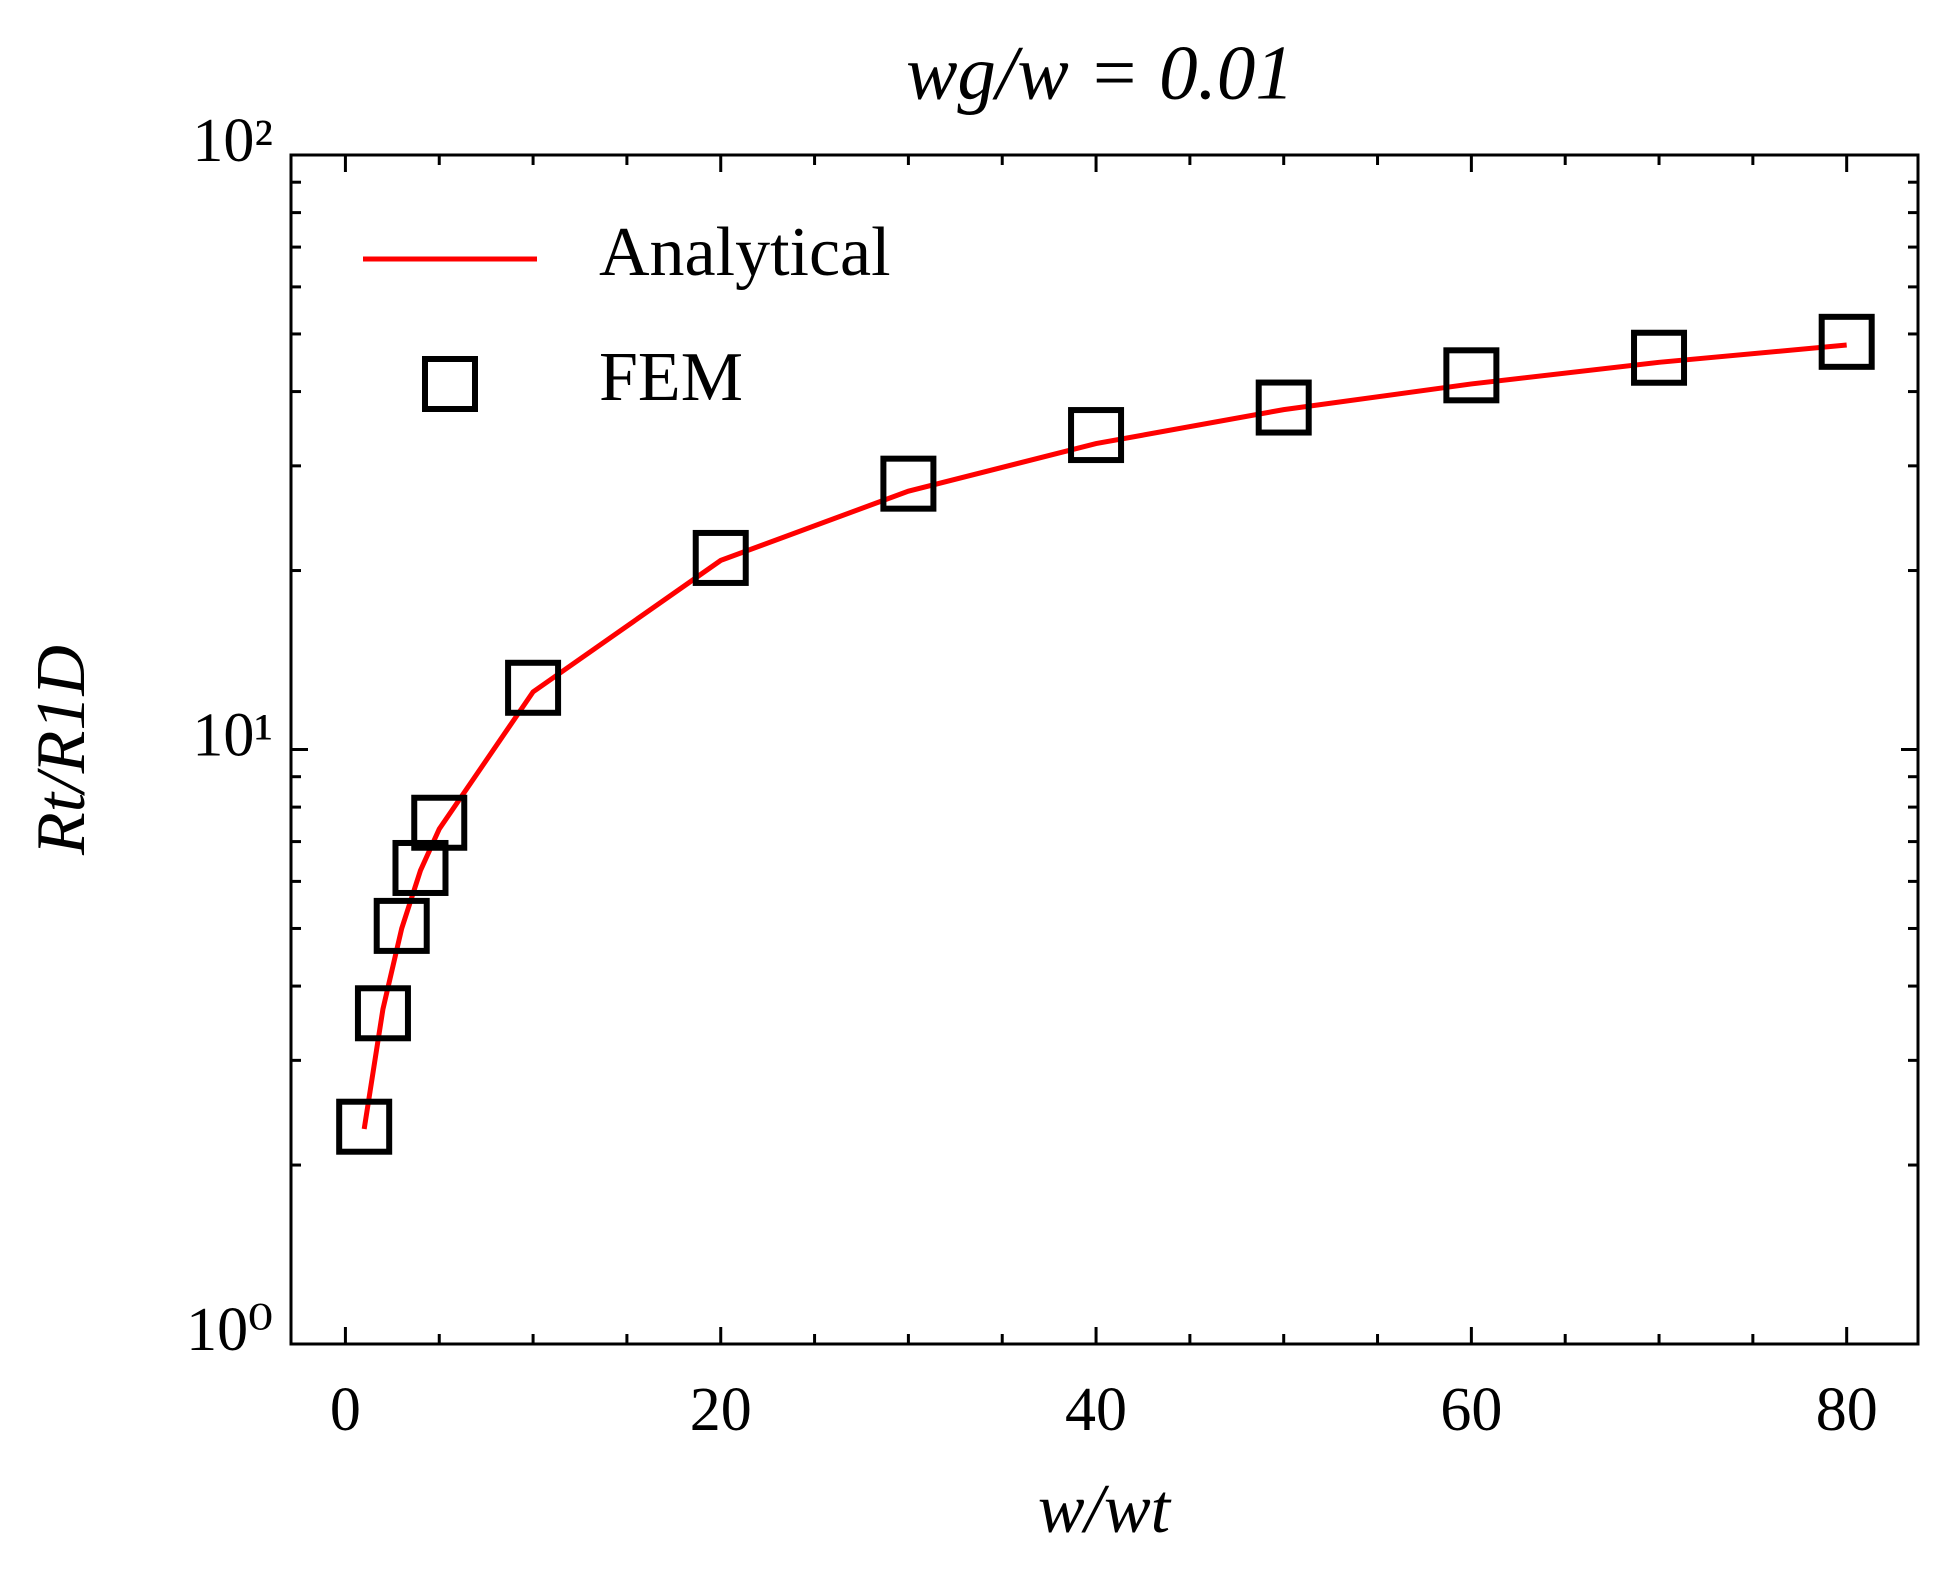 The height and width of the screenshot is (1593, 1949). What do you see at coordinates (229, 1330) in the screenshot?
I see `y-tick-label: 10⁰` at bounding box center [229, 1330].